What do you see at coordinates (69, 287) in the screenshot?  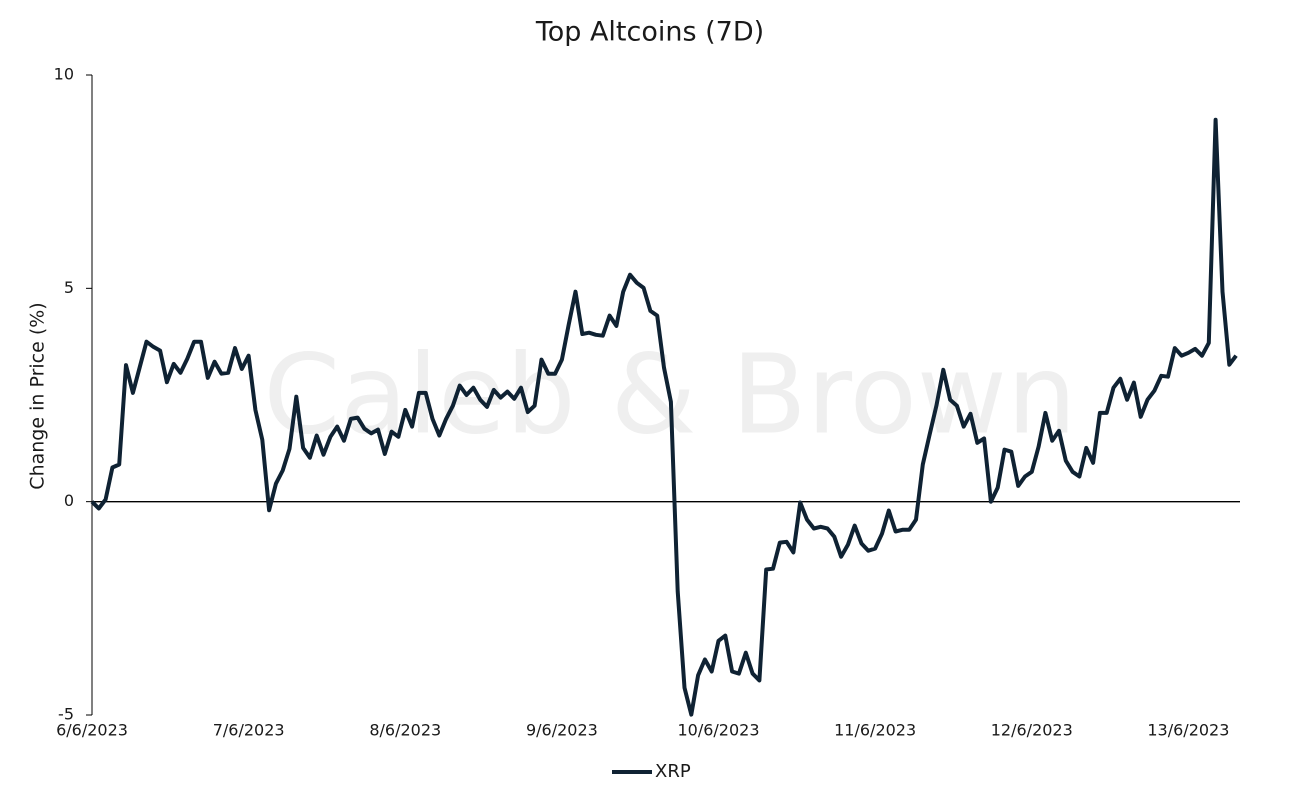 I see `y-tick-label: 5` at bounding box center [69, 287].